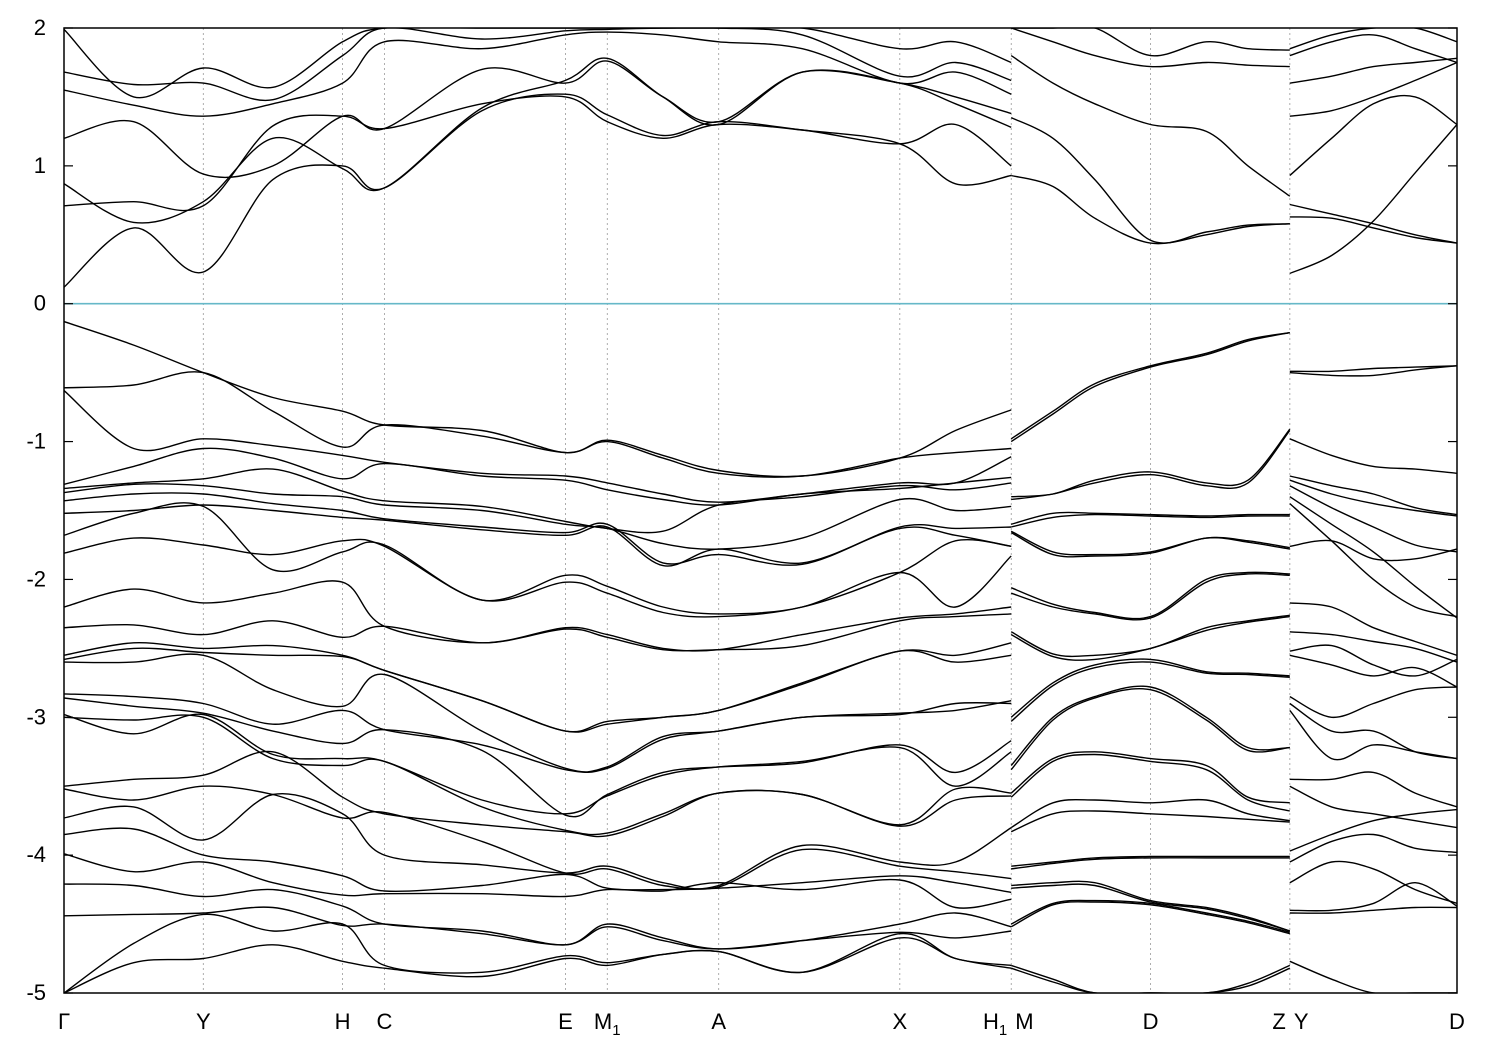 Image resolution: width=1500 pixels, height=1050 pixels. Describe the element at coordinates (761, 1024) in the screenshot. I see `x-axis-ticks: Γ Y H C E M1 A X H1 M D Z Y D` at that location.